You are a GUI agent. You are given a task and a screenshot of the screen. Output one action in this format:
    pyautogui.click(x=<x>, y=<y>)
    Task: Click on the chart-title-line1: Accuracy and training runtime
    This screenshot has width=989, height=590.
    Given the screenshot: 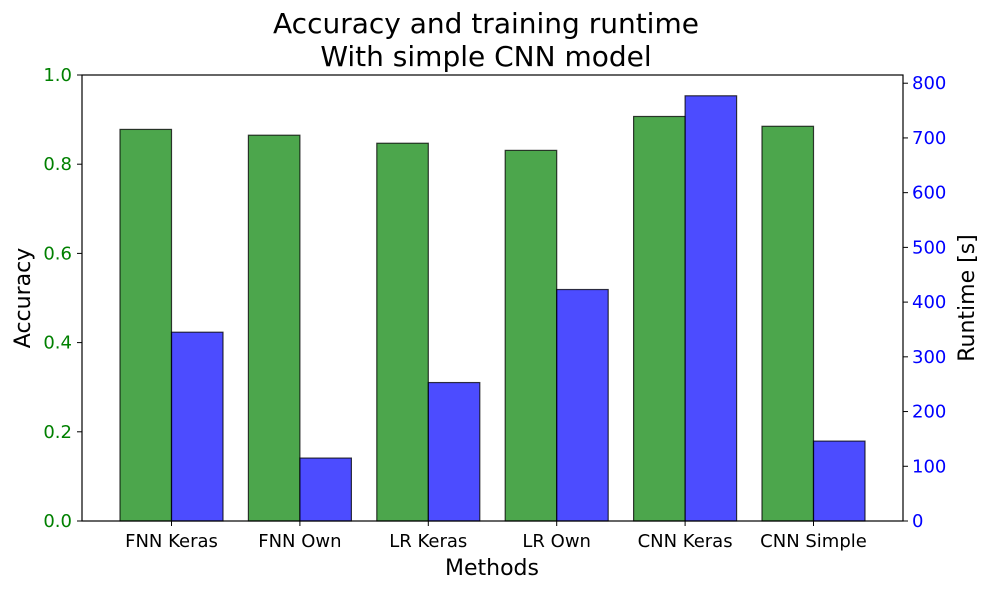 What is the action you would take?
    pyautogui.click(x=486, y=23)
    